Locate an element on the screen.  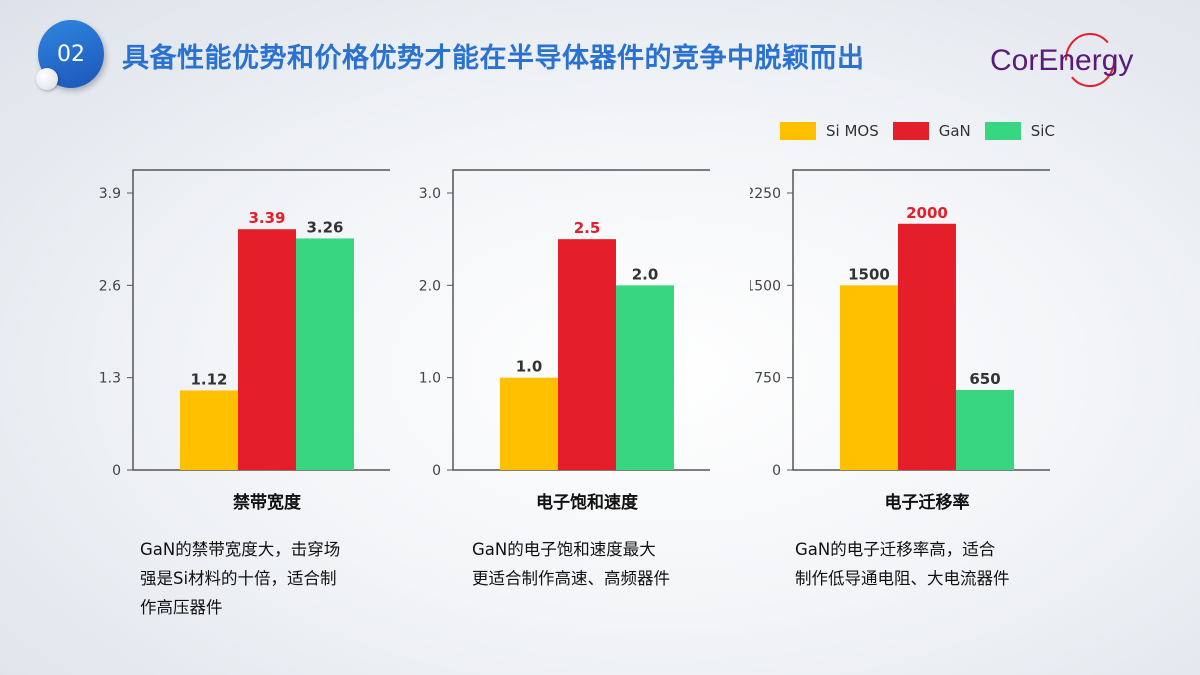
y-tick-label: 750 is located at coordinates (767, 379).